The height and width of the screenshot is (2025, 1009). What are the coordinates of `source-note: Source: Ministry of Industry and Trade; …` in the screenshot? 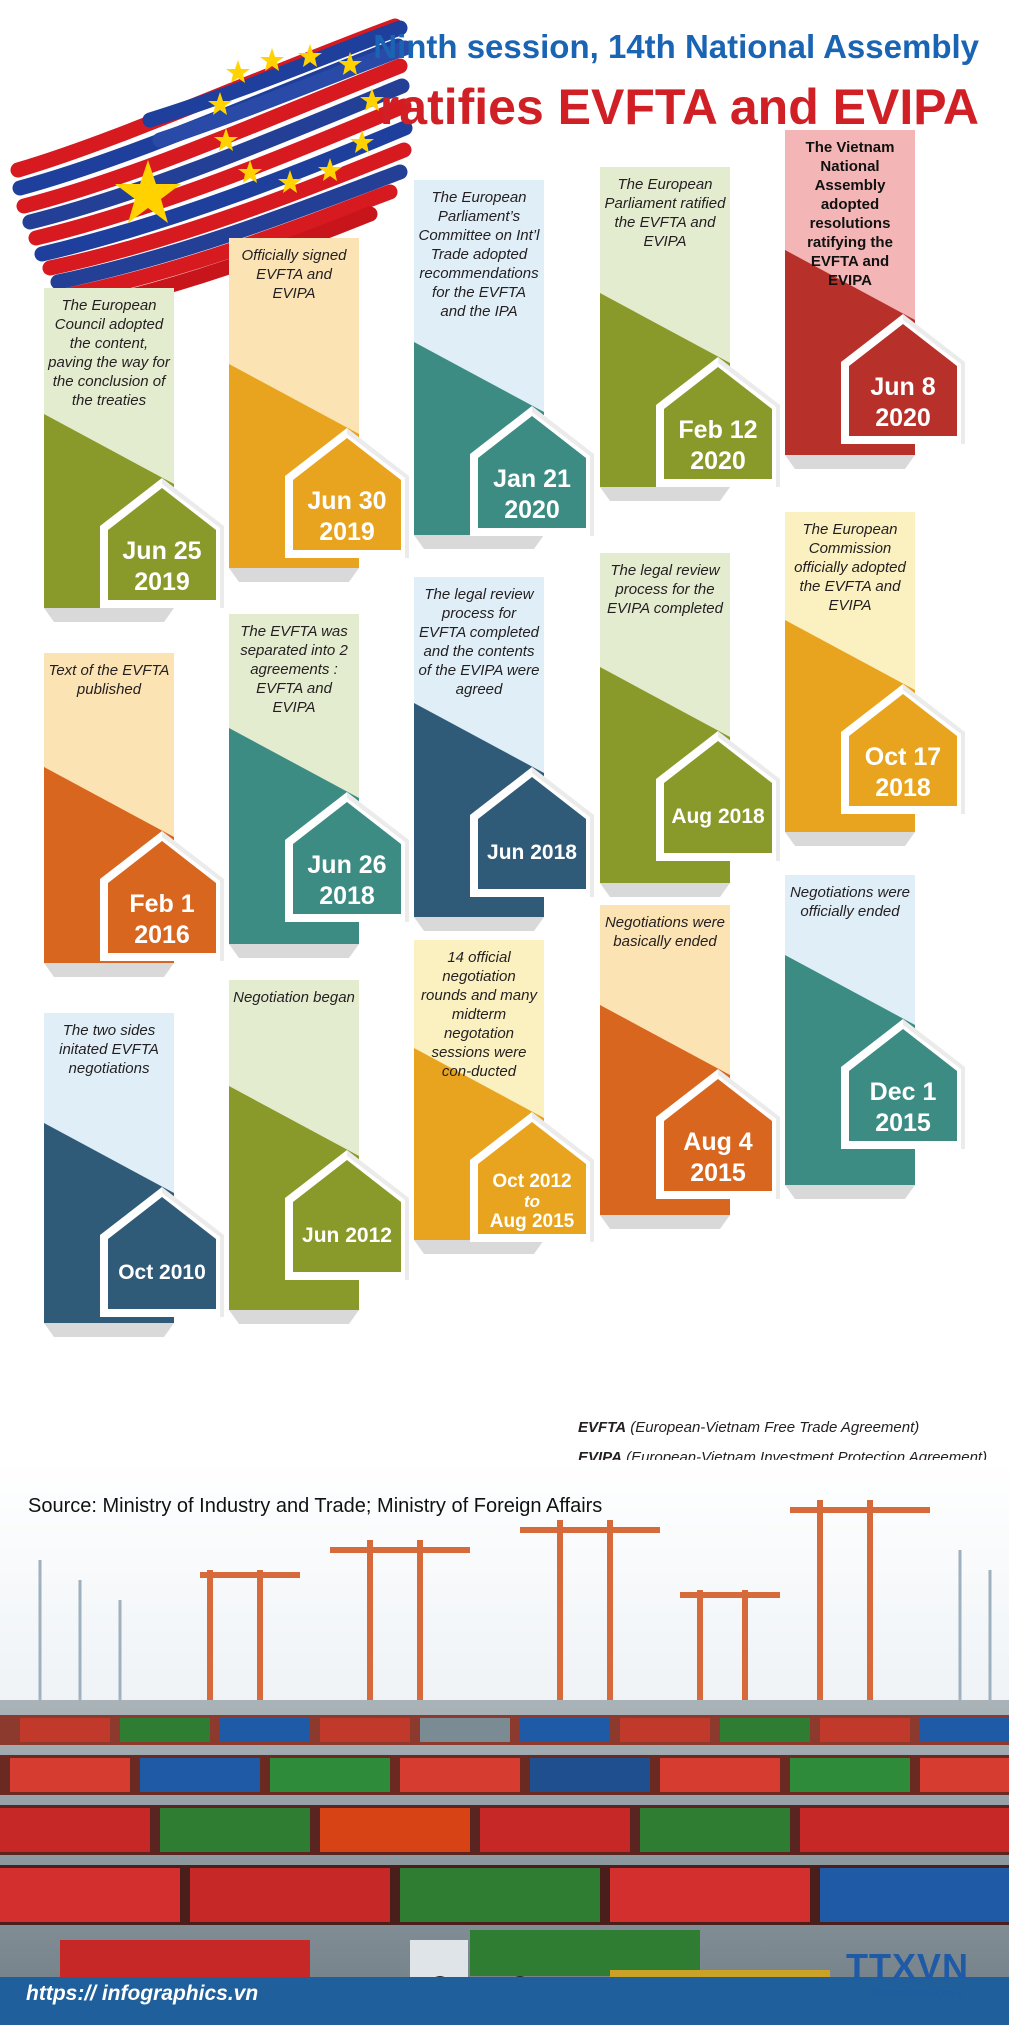 It's located at (315, 1506).